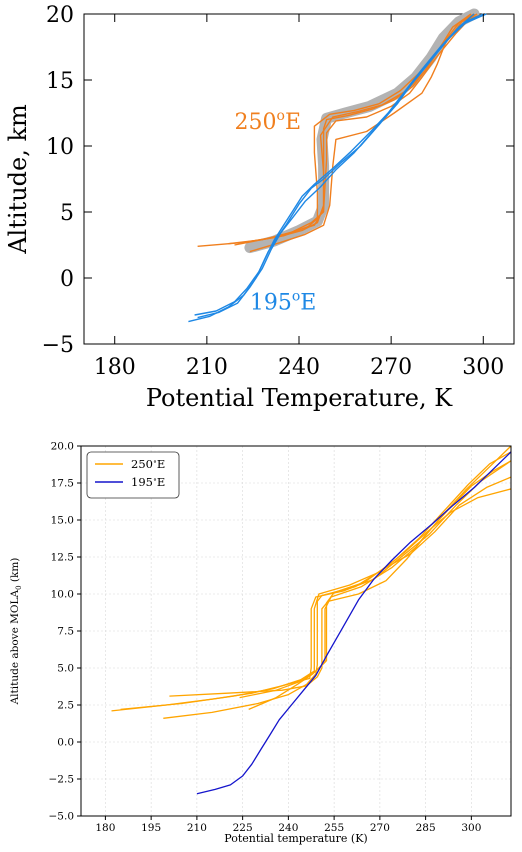 This screenshot has height=852, width=522. Describe the element at coordinates (67, 213) in the screenshot. I see `top-y-tick-label: 5` at that location.